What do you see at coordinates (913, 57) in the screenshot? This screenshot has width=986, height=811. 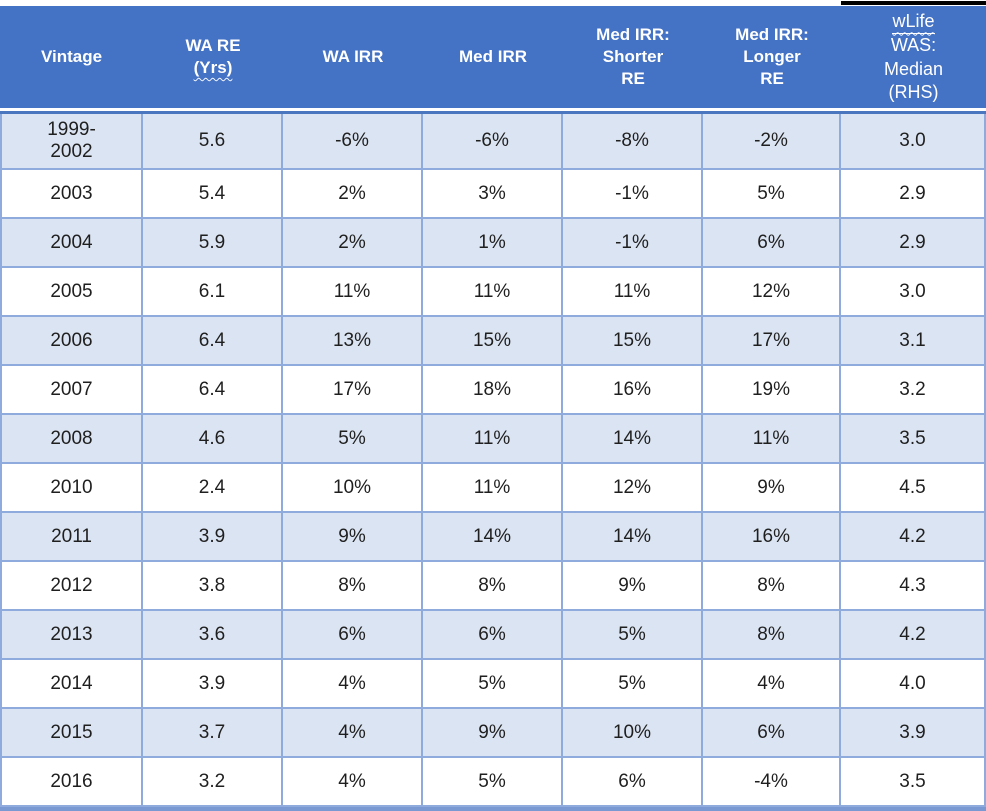 I see `column-header-wlife-was-median: wLife WAS: Median (RHS)` at bounding box center [913, 57].